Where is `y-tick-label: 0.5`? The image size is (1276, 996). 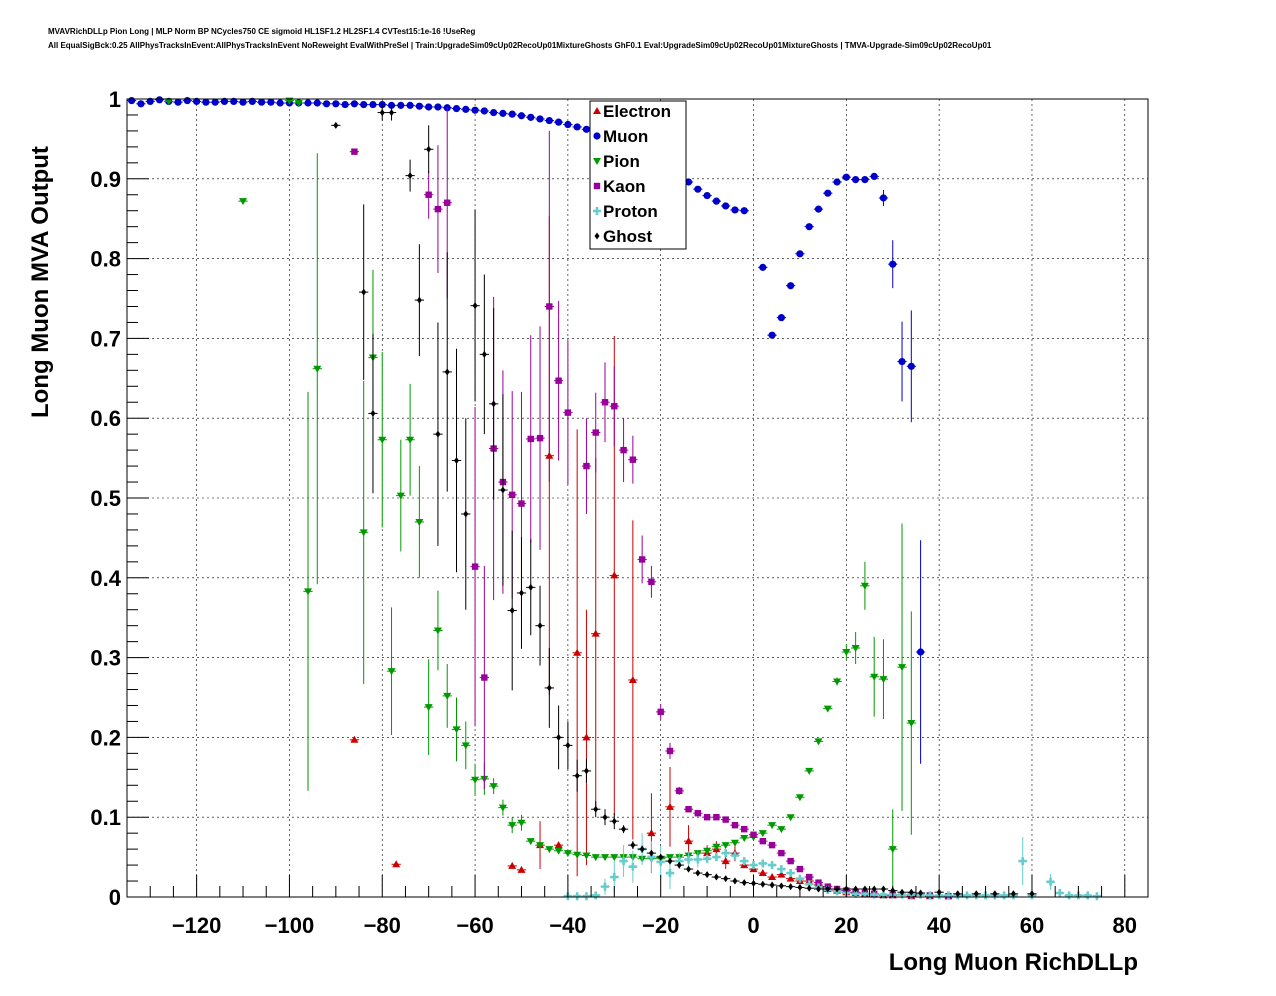 y-tick-label: 0.5 is located at coordinates (105, 498).